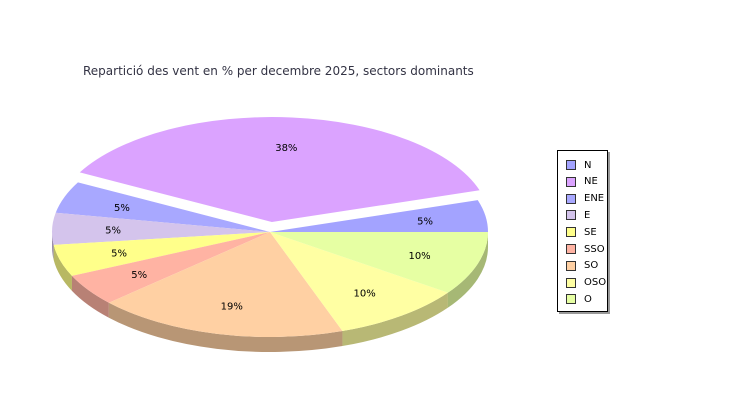  I want to click on slice-e-side, so click(53, 246).